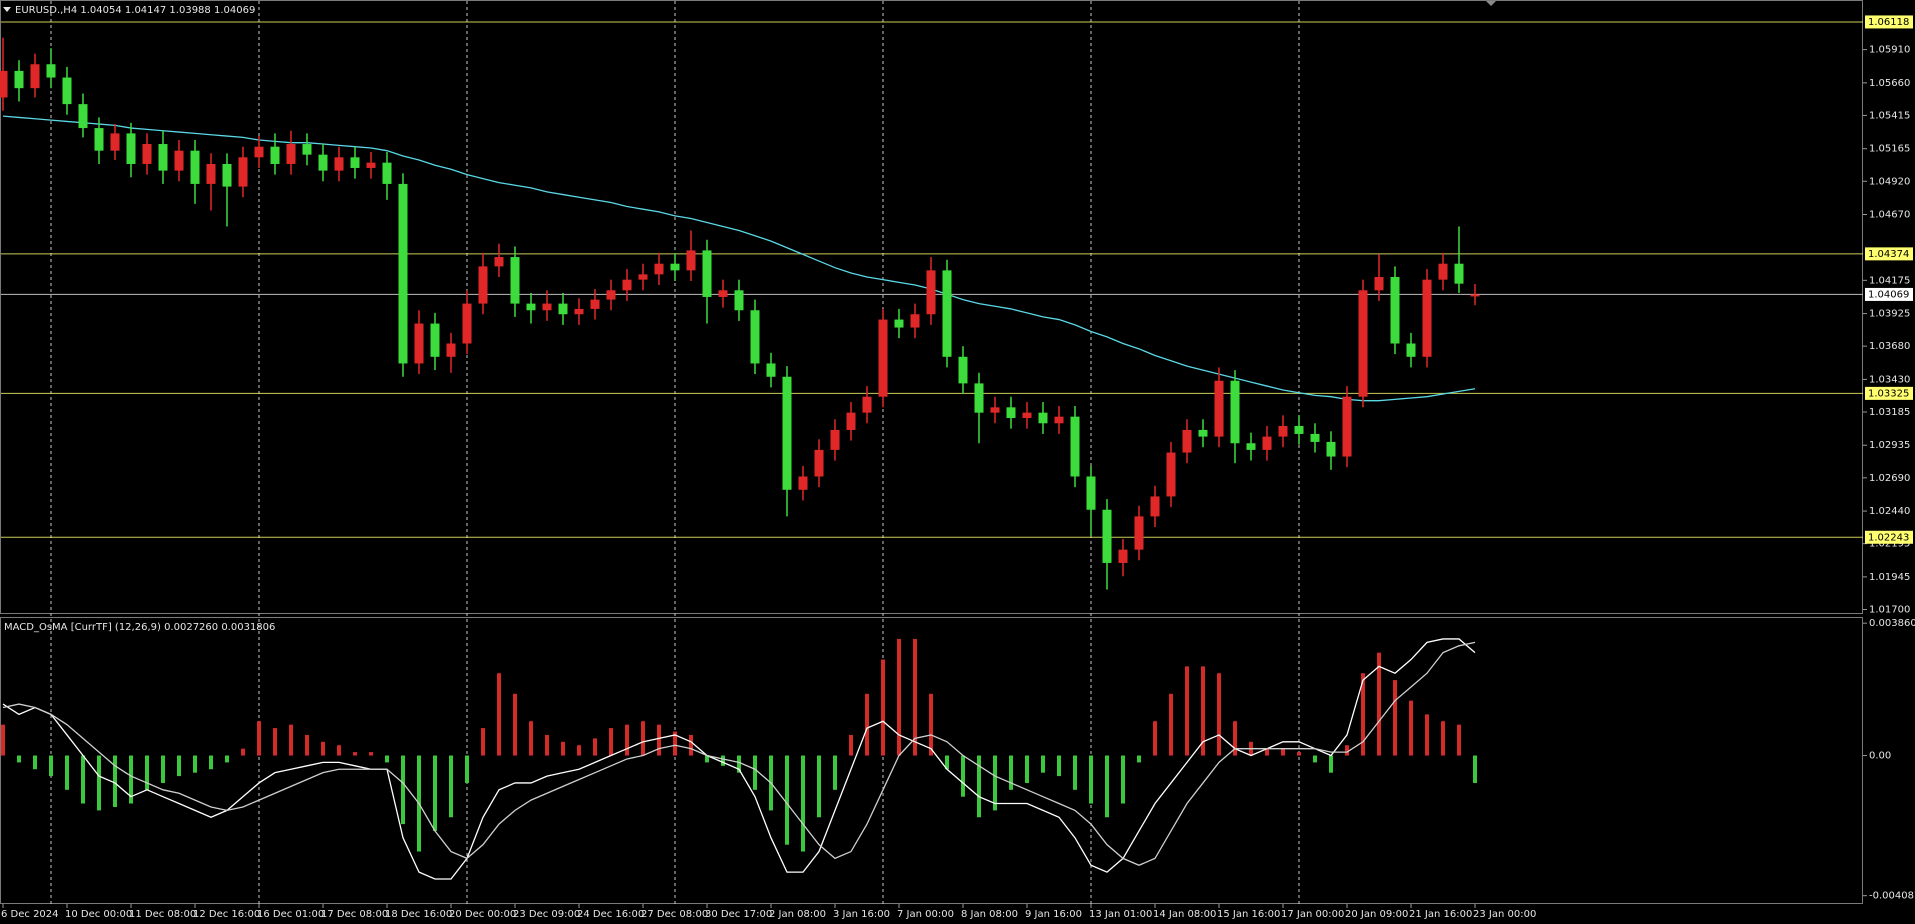 The width and height of the screenshot is (1915, 924). I want to click on y-tick-label: 1.01700, so click(1889, 609).